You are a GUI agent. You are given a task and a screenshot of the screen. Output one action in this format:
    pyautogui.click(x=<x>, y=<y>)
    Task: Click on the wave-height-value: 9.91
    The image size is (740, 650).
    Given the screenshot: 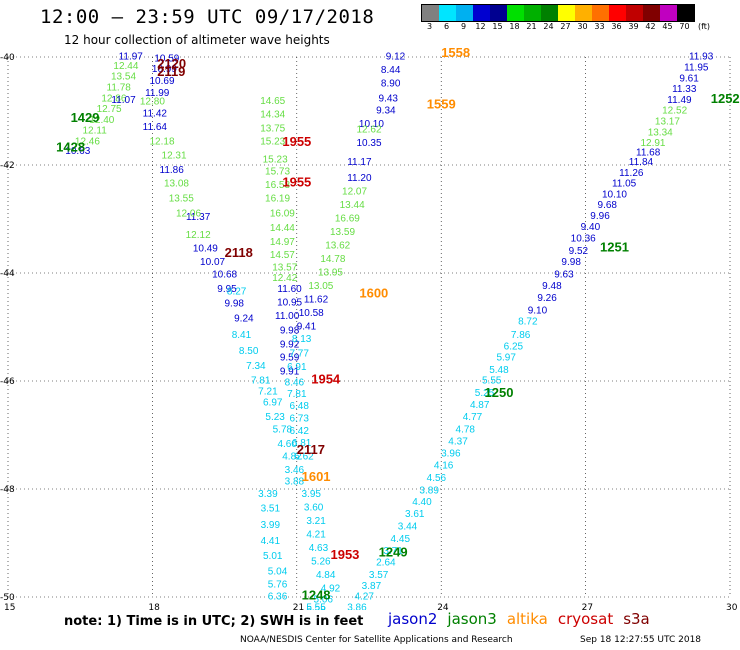 What is the action you would take?
    pyautogui.click(x=290, y=372)
    